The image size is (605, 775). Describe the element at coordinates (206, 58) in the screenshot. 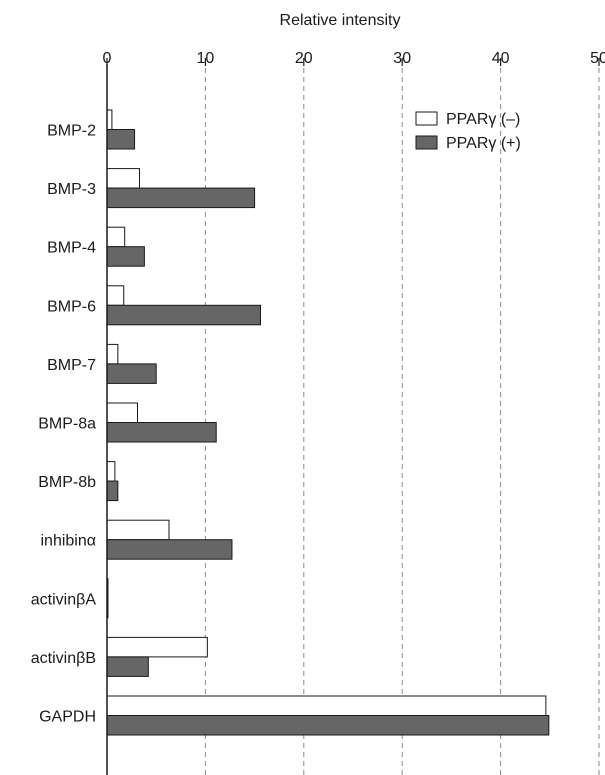

I see `x-tick-label-10: 10` at that location.